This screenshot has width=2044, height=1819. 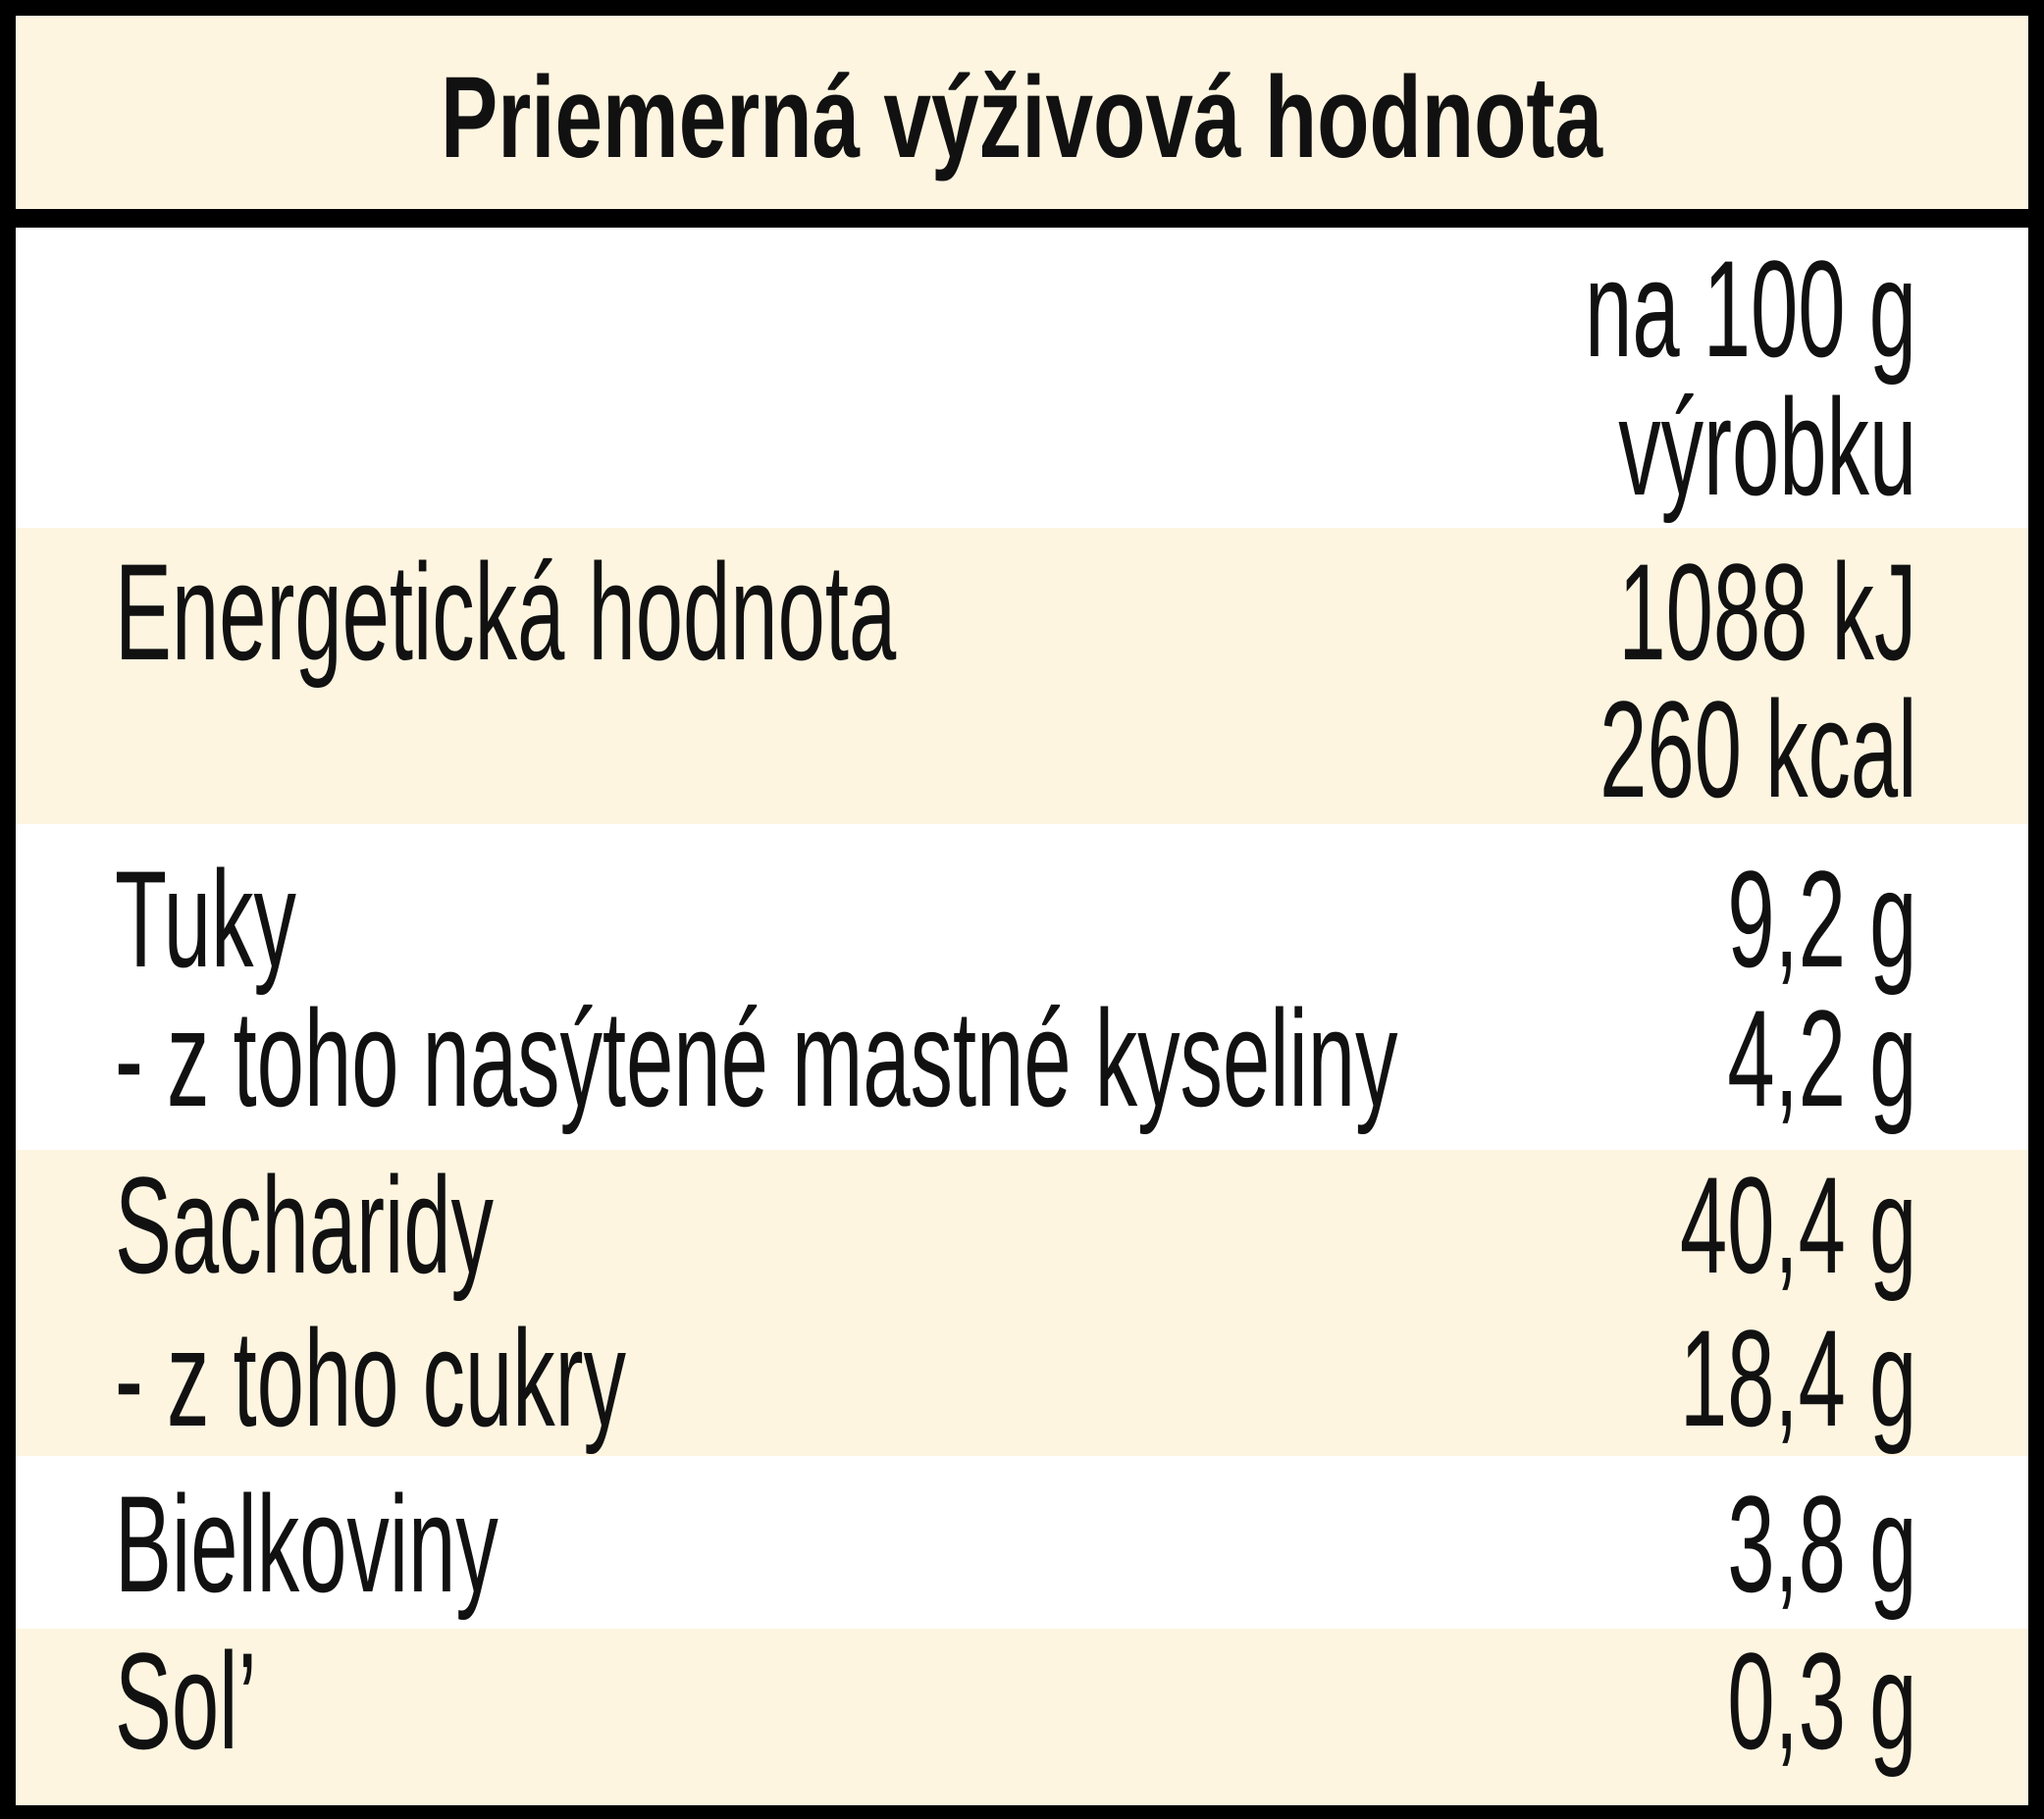 What do you see at coordinates (1821, 1701) in the screenshot?
I see `nutrient-value: 0,3 g` at bounding box center [1821, 1701].